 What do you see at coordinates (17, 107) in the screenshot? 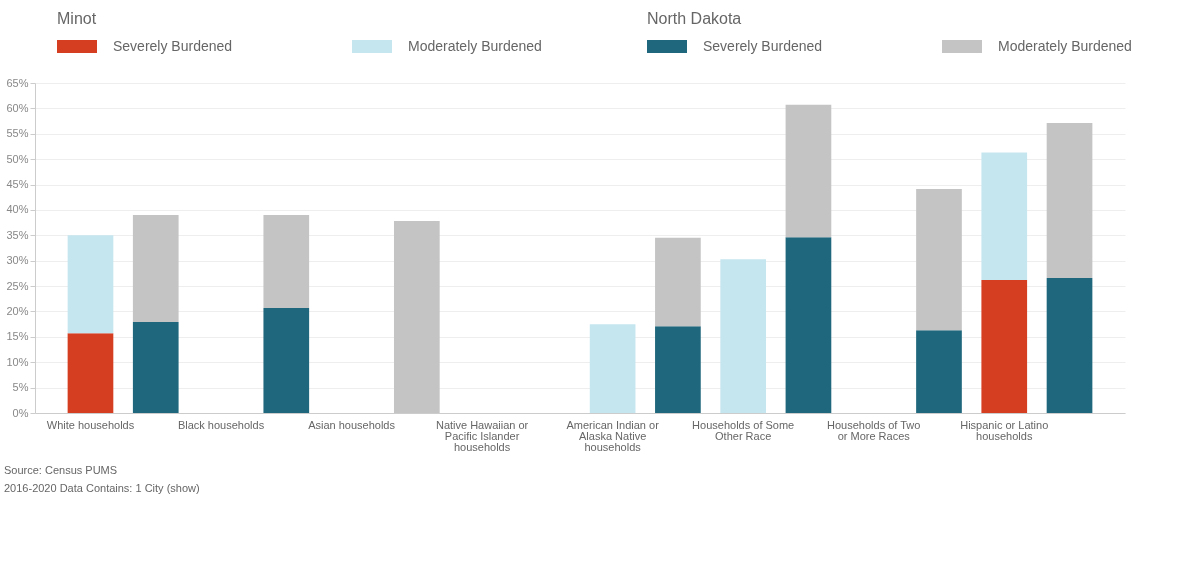
I see `y-tick-label: 60%` at bounding box center [17, 107].